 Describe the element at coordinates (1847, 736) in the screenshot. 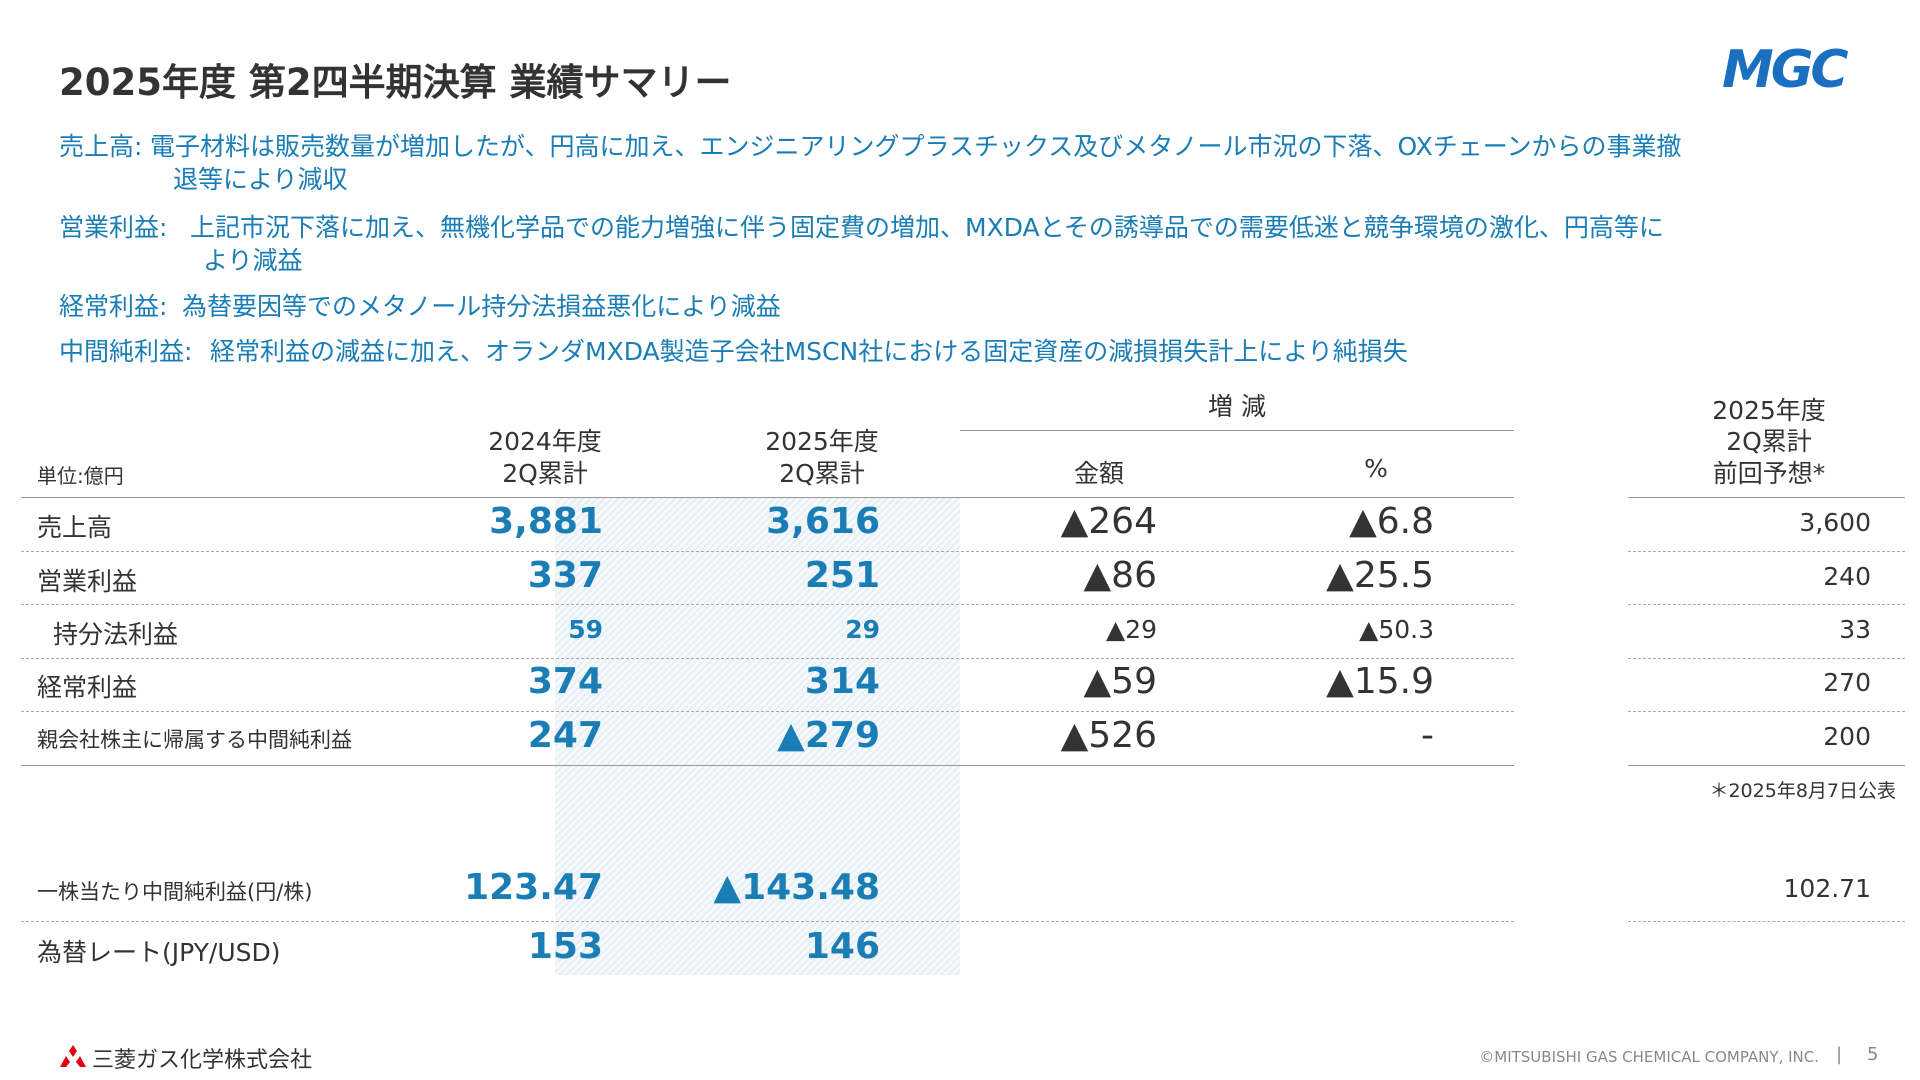

I see `cell-forecast: 200` at that location.